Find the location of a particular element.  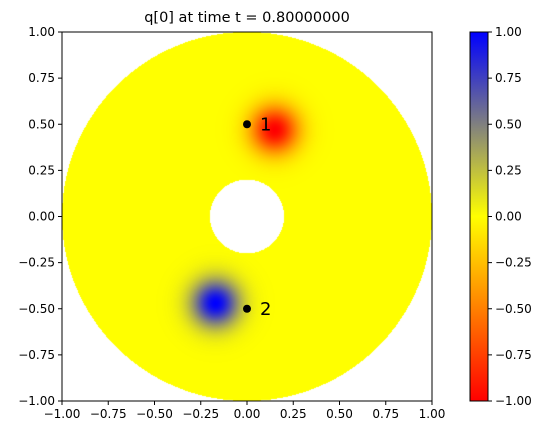

x-tick-label: 1.00 is located at coordinates (432, 414).